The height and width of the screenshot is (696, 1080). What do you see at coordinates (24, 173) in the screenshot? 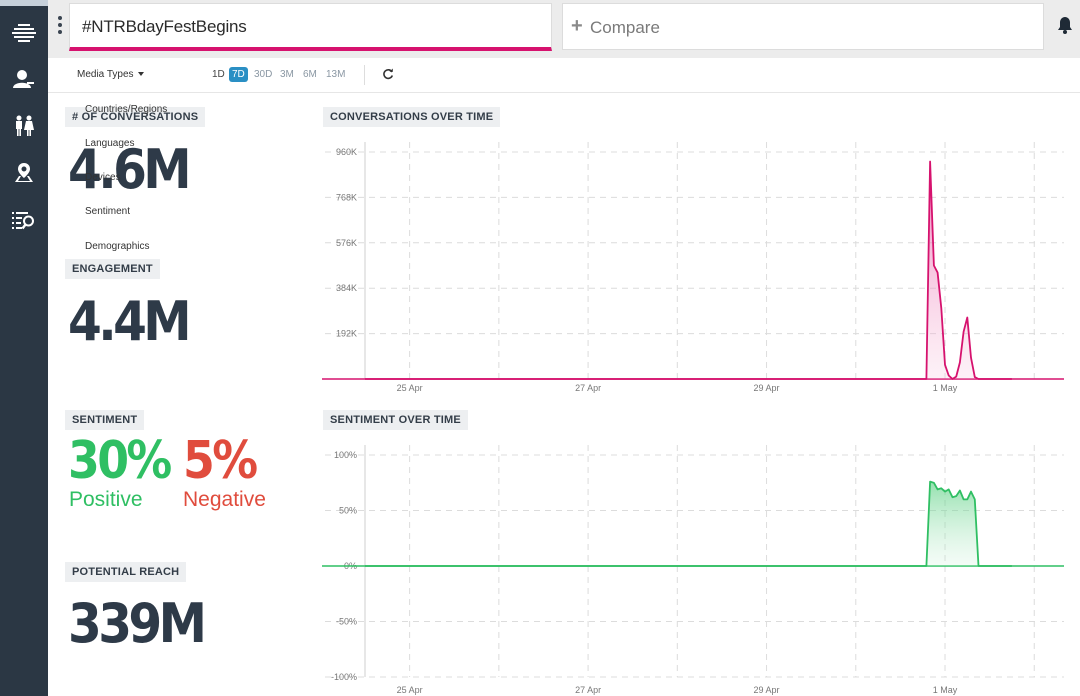
I see `location-icon` at bounding box center [24, 173].